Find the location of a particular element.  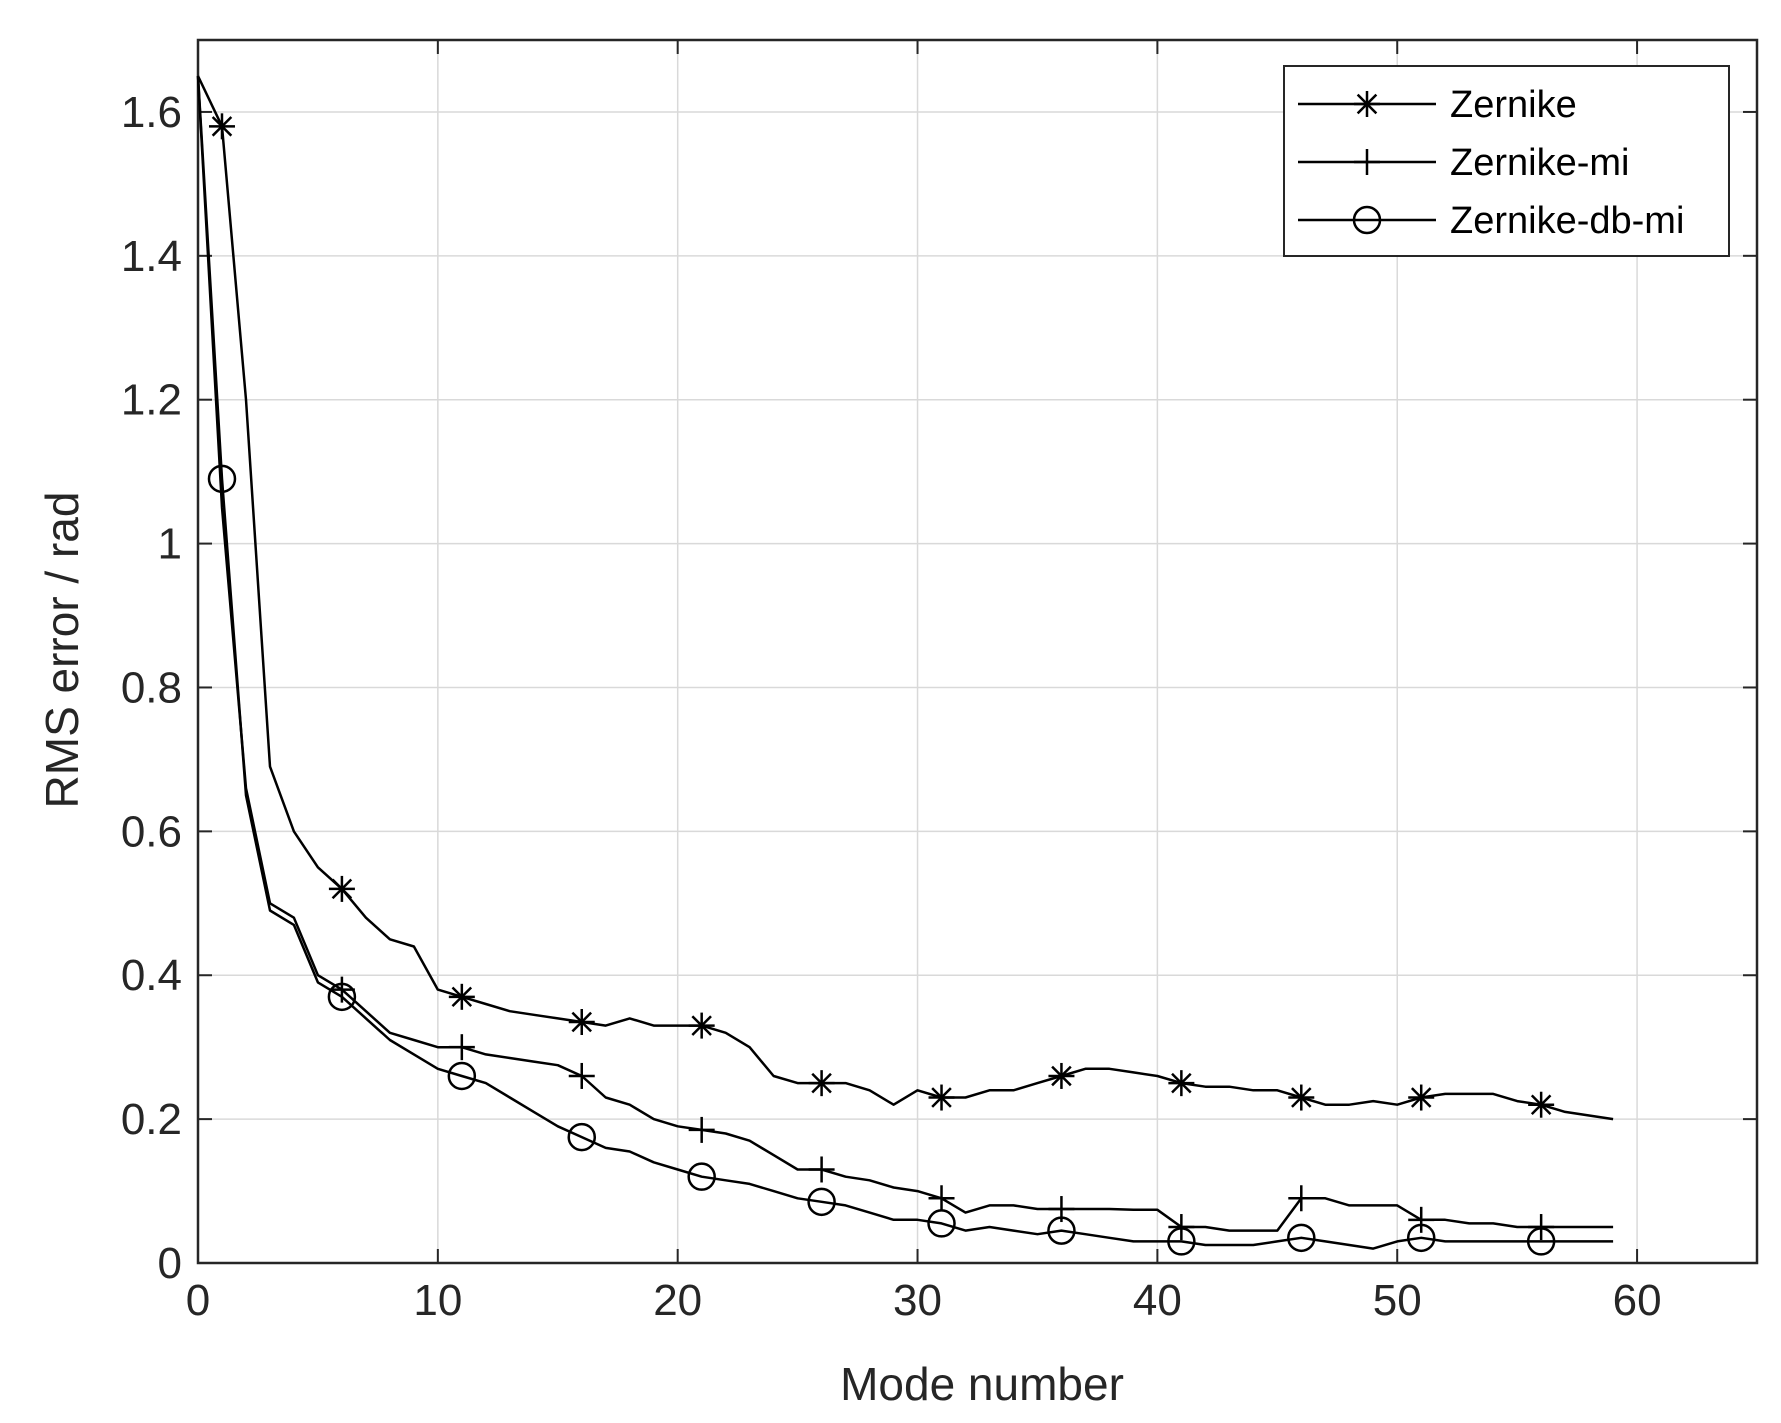

x-tick-label: 60 is located at coordinates (1637, 1300).